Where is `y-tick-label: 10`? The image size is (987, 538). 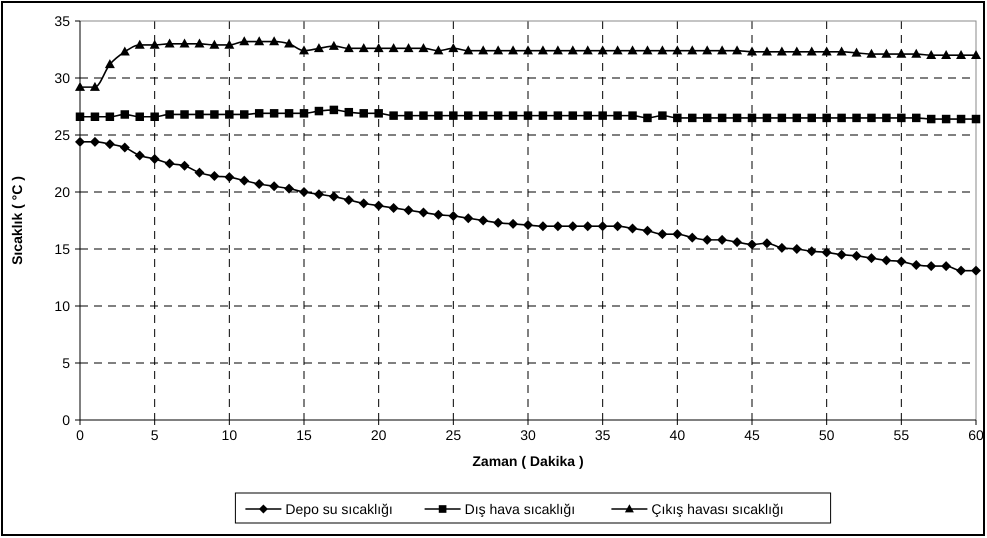
y-tick-label: 10 is located at coordinates (62, 306).